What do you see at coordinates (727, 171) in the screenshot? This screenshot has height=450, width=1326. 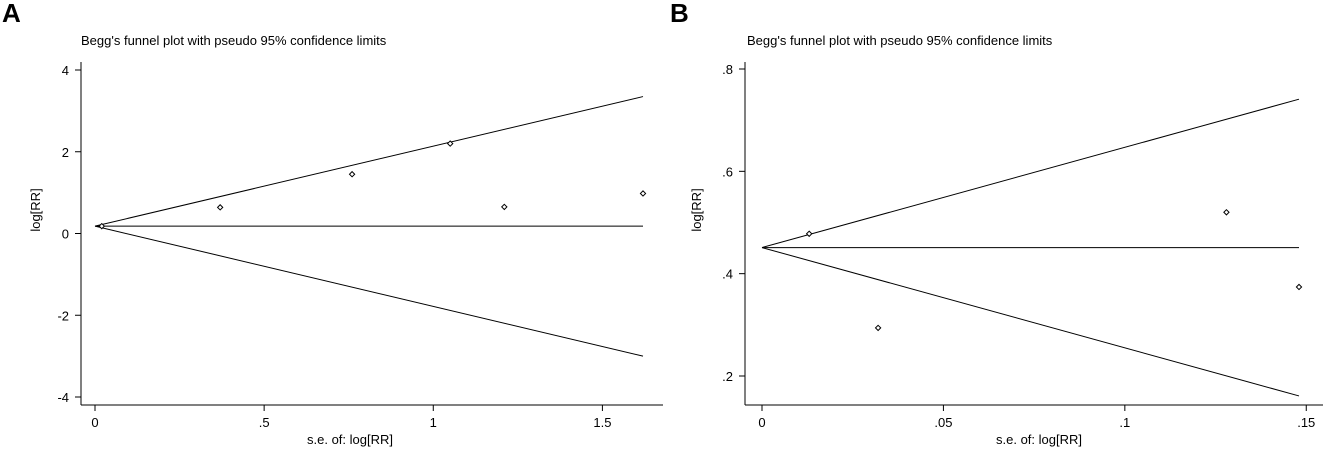 I see `y-tick-label-b: .6` at bounding box center [727, 171].